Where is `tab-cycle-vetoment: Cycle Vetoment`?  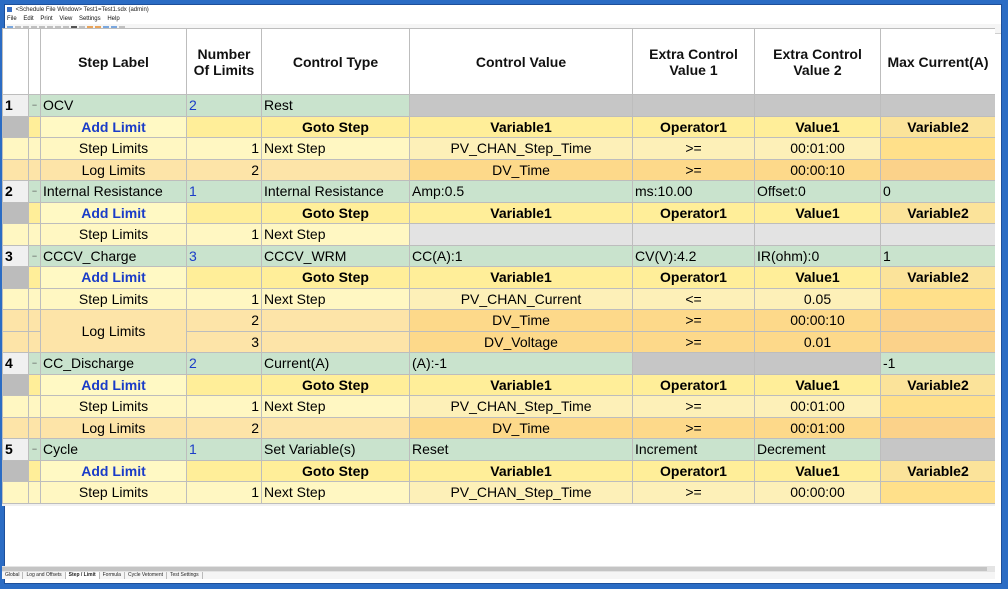
tab-cycle-vetoment: Cycle Vetoment is located at coordinates (146, 575).